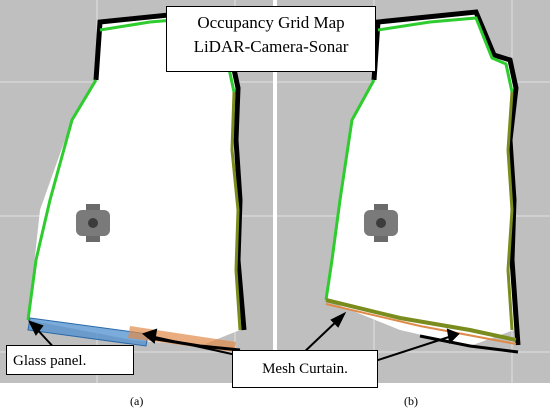 This screenshot has width=550, height=419. I want to click on title-line-1: Occupancy Grid Map, so click(271, 22).